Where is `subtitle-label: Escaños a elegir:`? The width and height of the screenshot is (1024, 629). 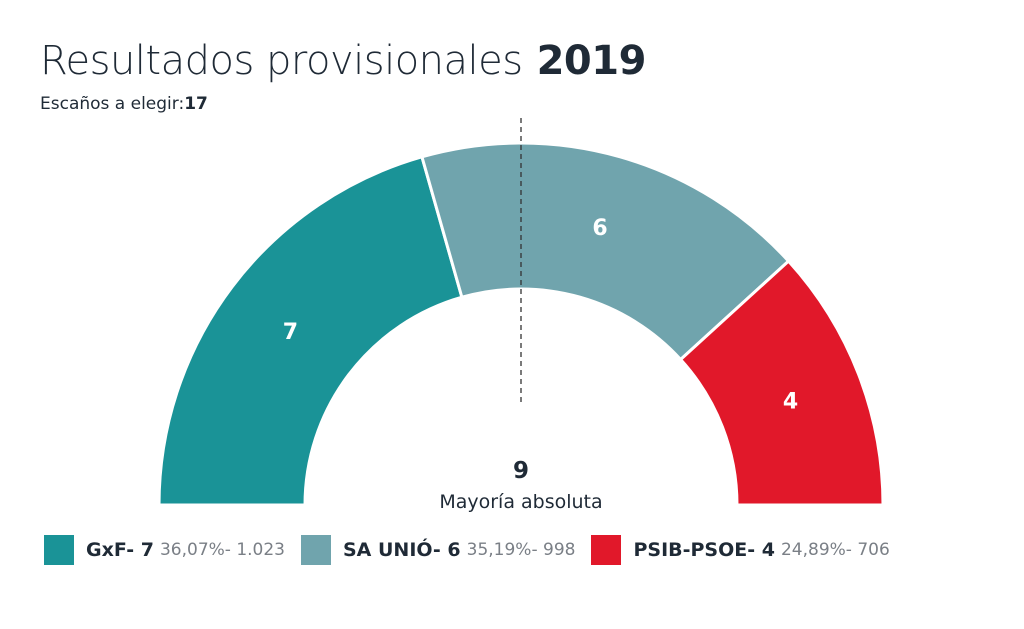 subtitle-label: Escaños a elegir: is located at coordinates (112, 104).